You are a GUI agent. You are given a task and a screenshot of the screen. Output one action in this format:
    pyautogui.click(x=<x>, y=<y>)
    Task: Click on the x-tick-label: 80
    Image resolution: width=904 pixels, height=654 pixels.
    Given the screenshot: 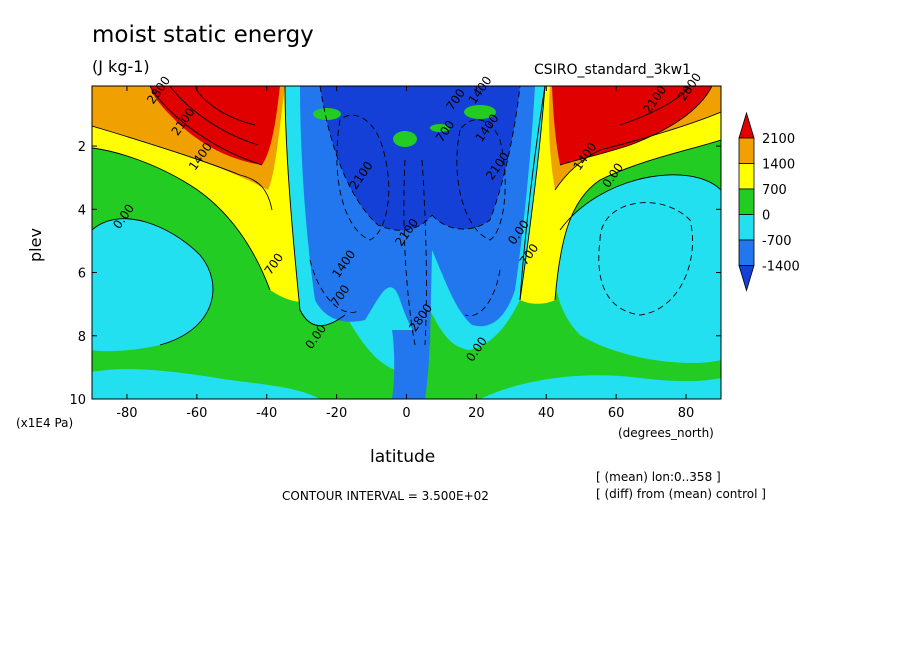 What is the action you would take?
    pyautogui.click(x=686, y=413)
    